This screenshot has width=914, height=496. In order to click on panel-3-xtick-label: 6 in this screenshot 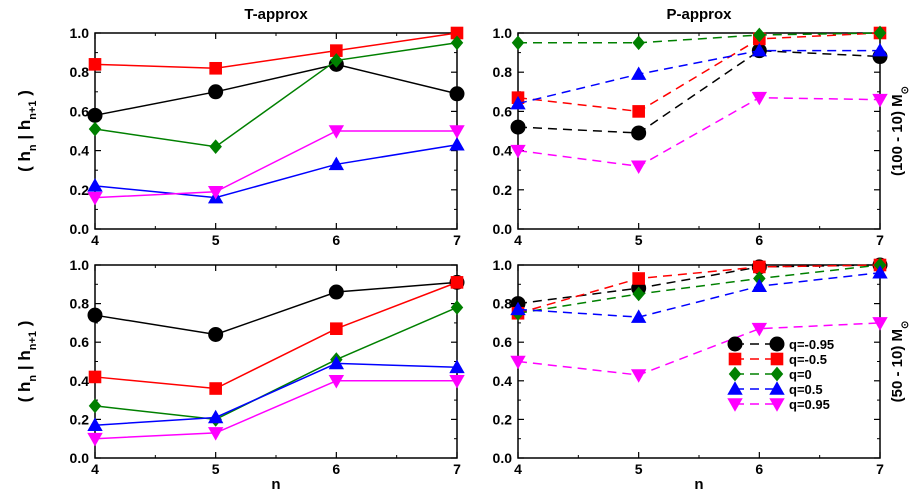, I will do `click(759, 469)`.